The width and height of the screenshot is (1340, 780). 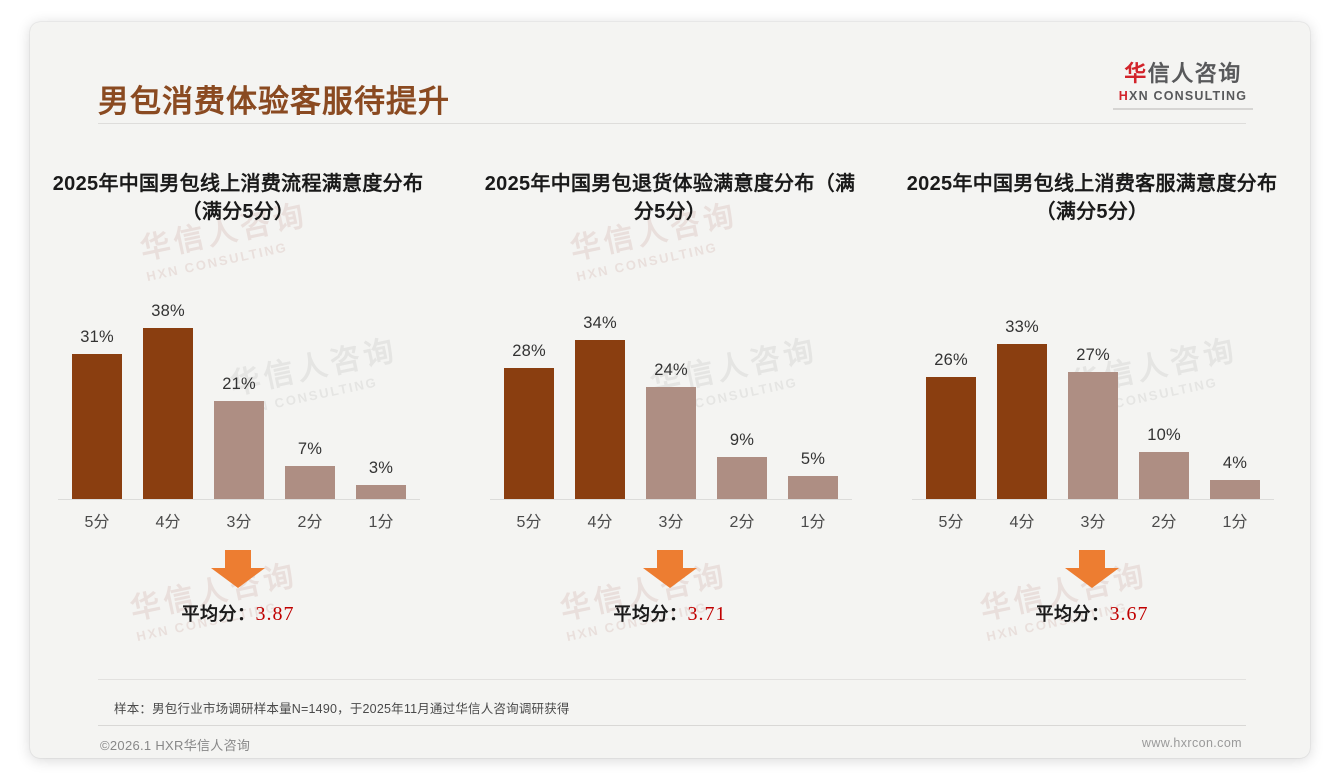 What do you see at coordinates (275, 614) in the screenshot?
I see `average-score-value: 3.87` at bounding box center [275, 614].